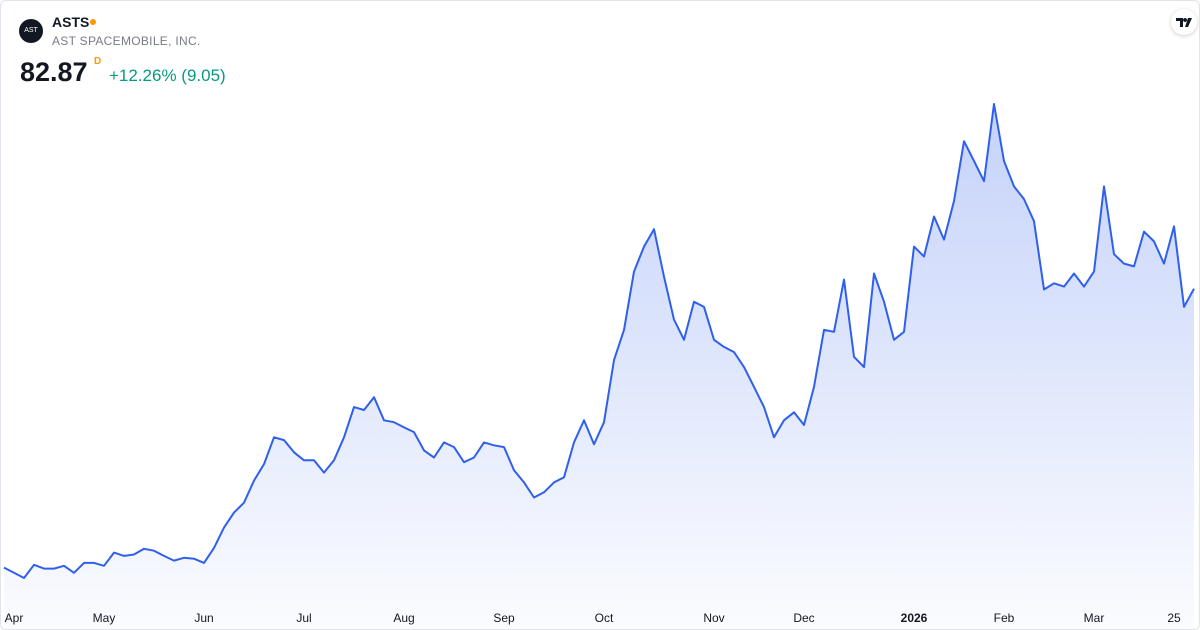 This screenshot has height=630, width=1200. Describe the element at coordinates (71, 22) in the screenshot. I see `symbol: ASTS` at that location.